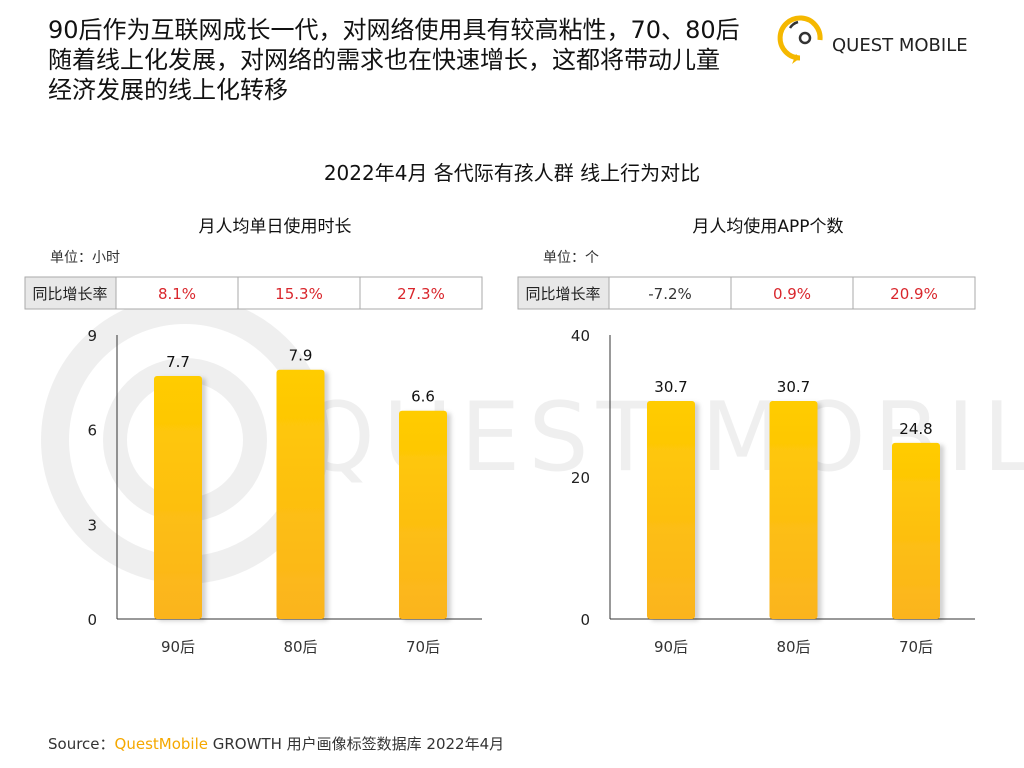  I want to click on headline-line-2: 随着线上化发展，对网络的需求也在快速增长，这都将带动儿童, so click(384, 60).